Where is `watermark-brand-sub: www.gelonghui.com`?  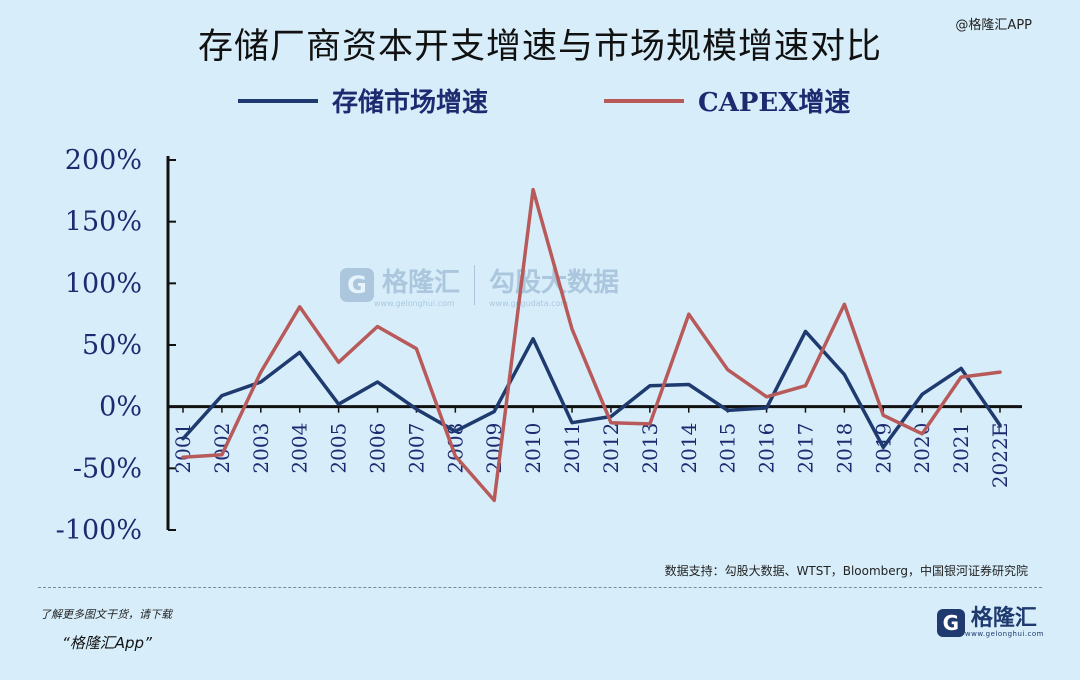 watermark-brand-sub: www.gelonghui.com is located at coordinates (414, 303).